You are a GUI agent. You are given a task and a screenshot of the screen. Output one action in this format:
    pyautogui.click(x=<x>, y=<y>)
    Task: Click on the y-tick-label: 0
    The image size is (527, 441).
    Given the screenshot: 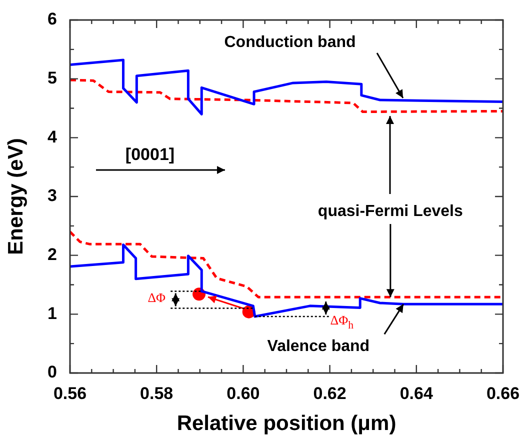 What is the action you would take?
    pyautogui.click(x=52, y=372)
    